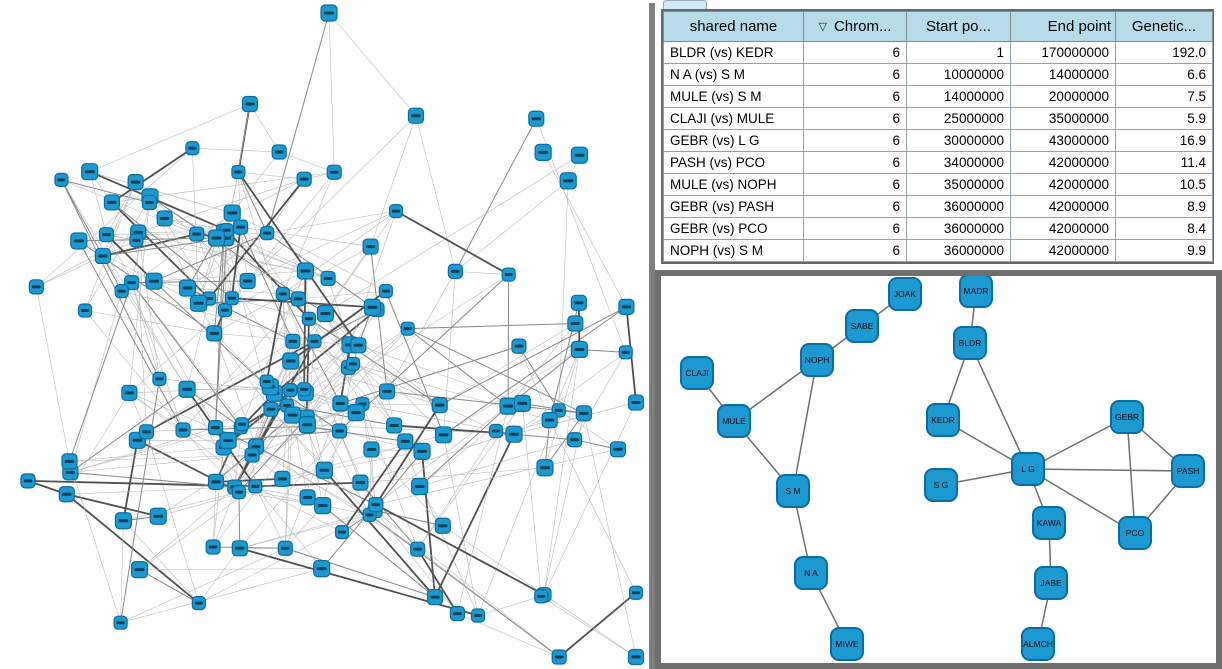 The width and height of the screenshot is (1222, 669). What do you see at coordinates (938, 74) in the screenshot?
I see `table-row: N A (vs) S M 6 10000000 14000000 6.6` at bounding box center [938, 74].